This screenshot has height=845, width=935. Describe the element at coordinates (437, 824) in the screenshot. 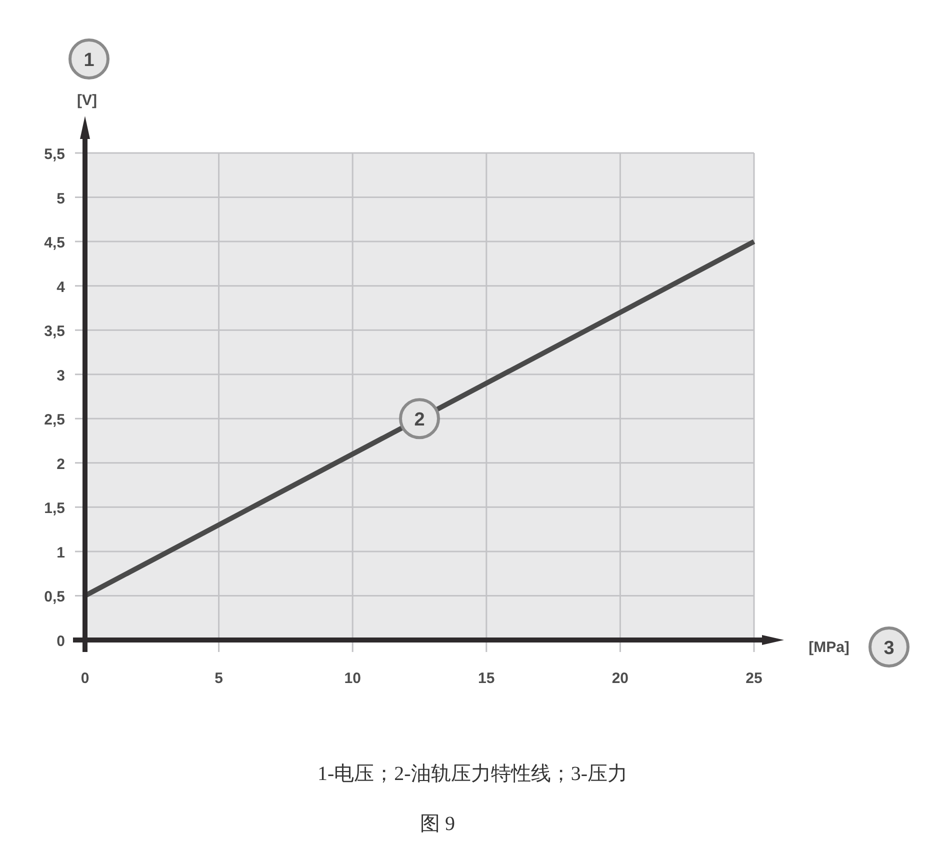

I see `caption: 图 9` at that location.